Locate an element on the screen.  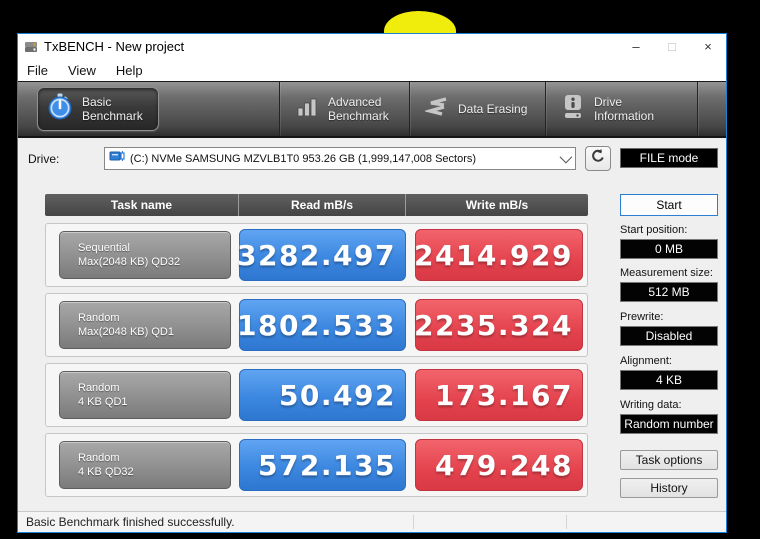
refresh-drives-button is located at coordinates (598, 158).